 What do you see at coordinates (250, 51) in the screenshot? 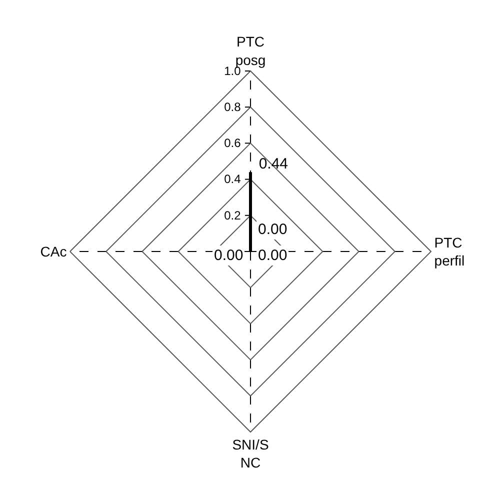
I see `spoke-label: PTC posg` at bounding box center [250, 51].